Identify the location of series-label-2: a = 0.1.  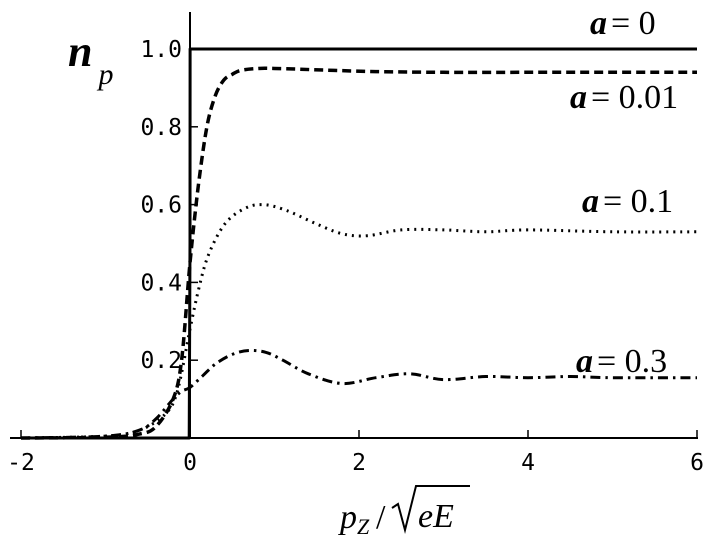
(627, 201).